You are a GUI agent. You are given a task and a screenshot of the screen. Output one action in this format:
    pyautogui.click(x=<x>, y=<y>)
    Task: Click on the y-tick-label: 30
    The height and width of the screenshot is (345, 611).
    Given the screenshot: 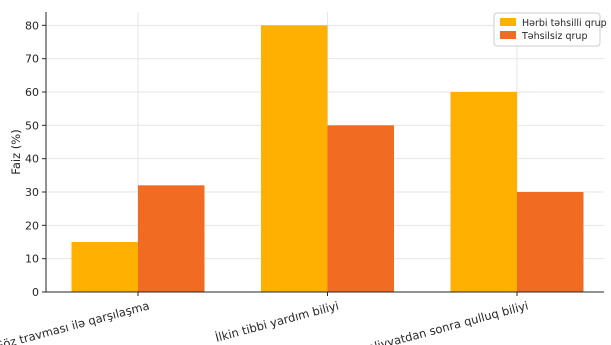 What is the action you would take?
    pyautogui.click(x=32, y=192)
    